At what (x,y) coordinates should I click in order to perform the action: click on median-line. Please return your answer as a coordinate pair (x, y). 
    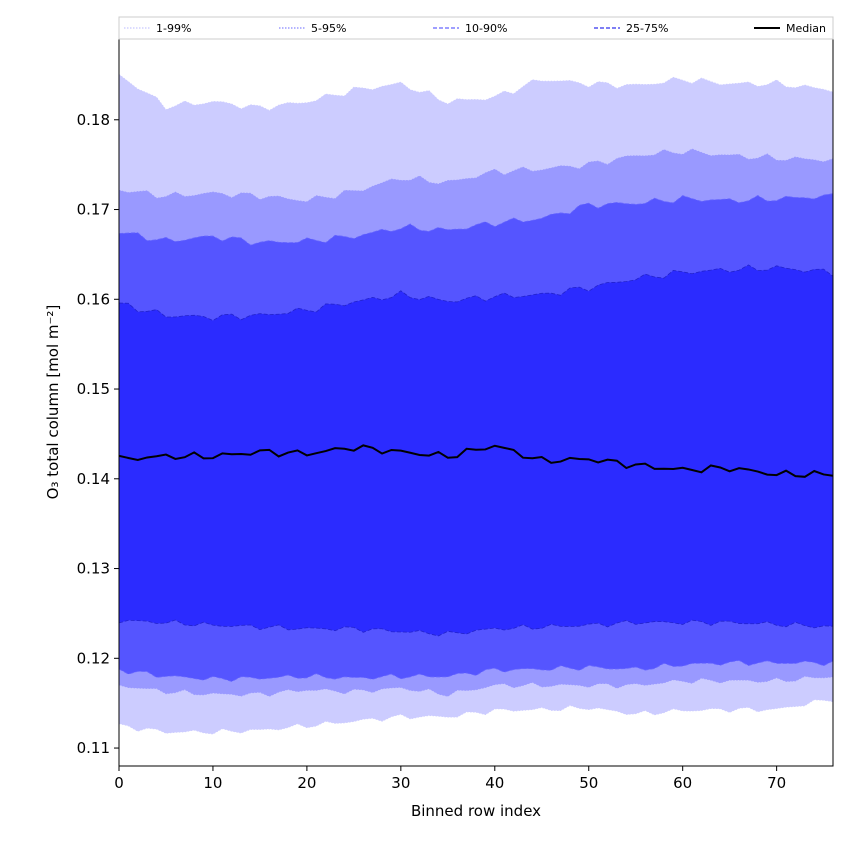
    Looking at the image, I should click on (476, 461).